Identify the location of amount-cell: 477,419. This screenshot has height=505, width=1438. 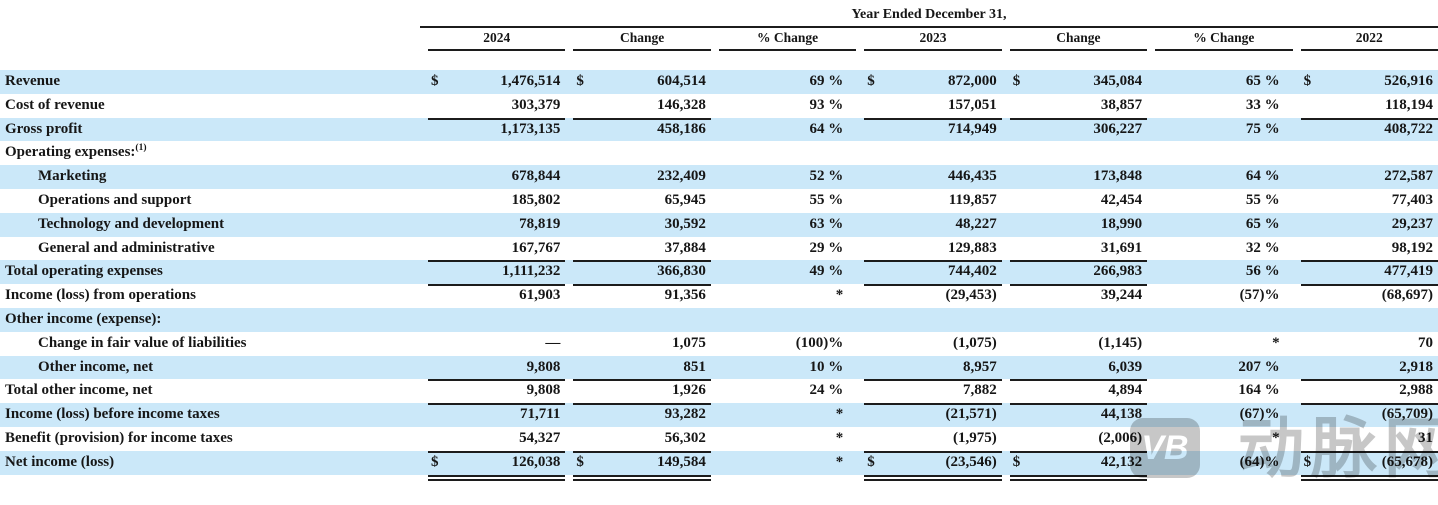
(1369, 273).